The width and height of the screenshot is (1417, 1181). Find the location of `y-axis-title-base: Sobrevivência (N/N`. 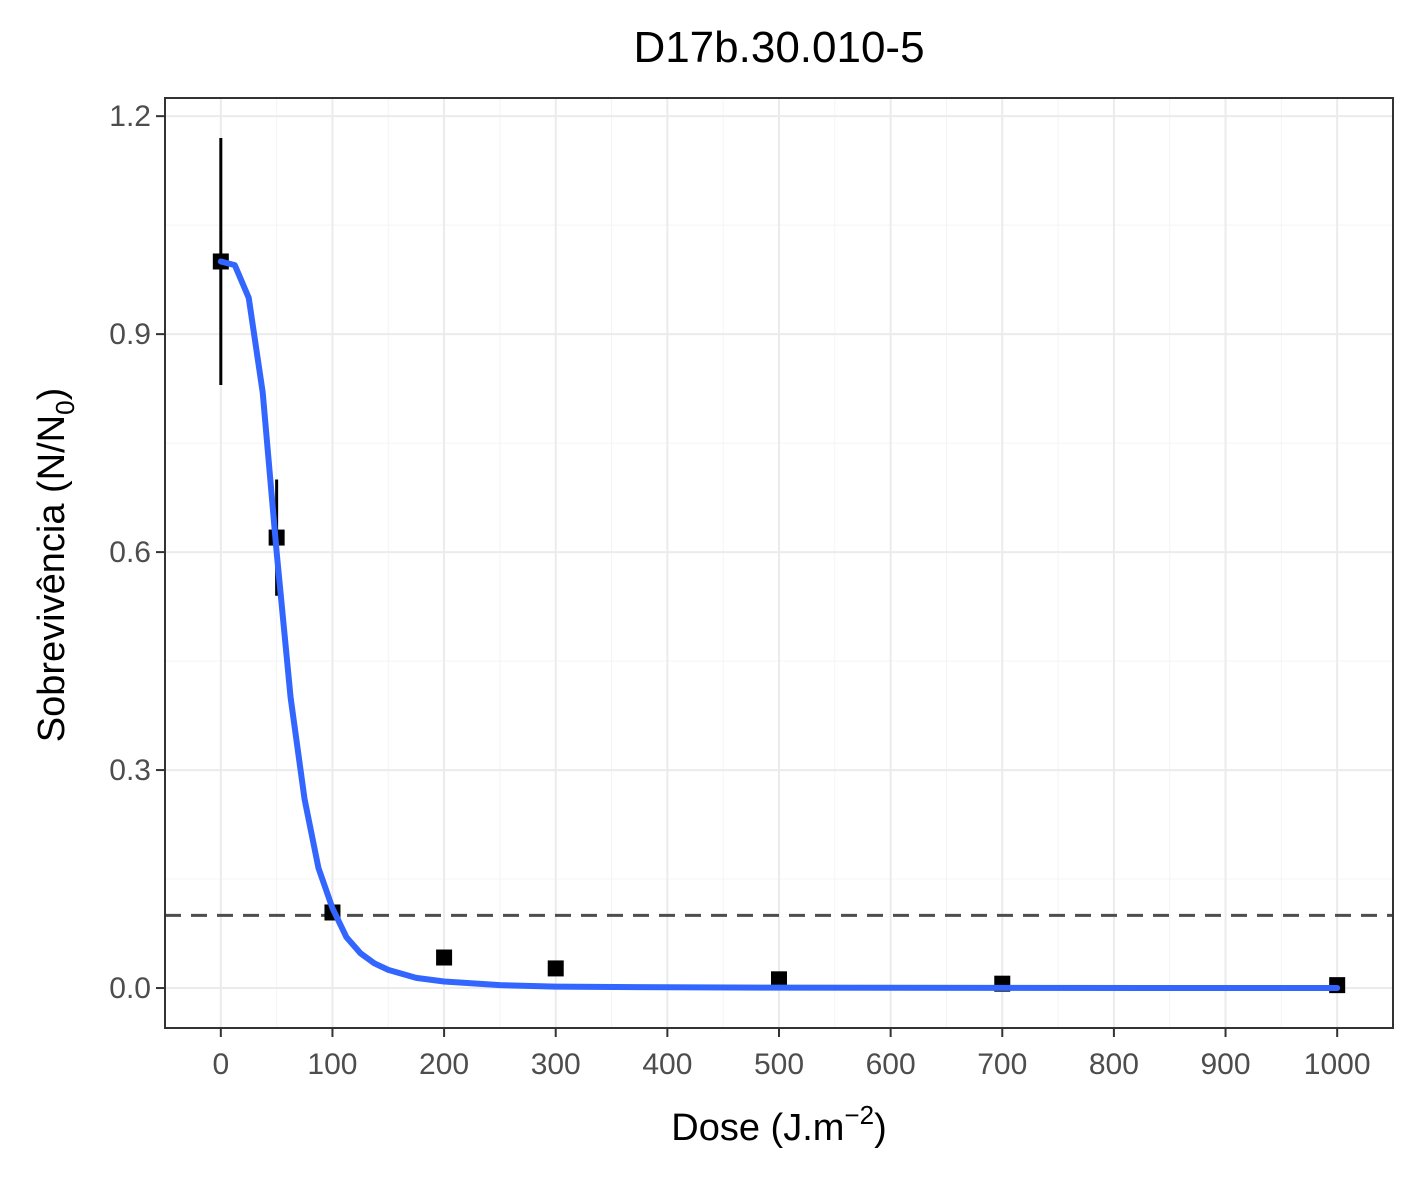

y-axis-title-base: Sobrevivência (N/N is located at coordinates (52, 578).